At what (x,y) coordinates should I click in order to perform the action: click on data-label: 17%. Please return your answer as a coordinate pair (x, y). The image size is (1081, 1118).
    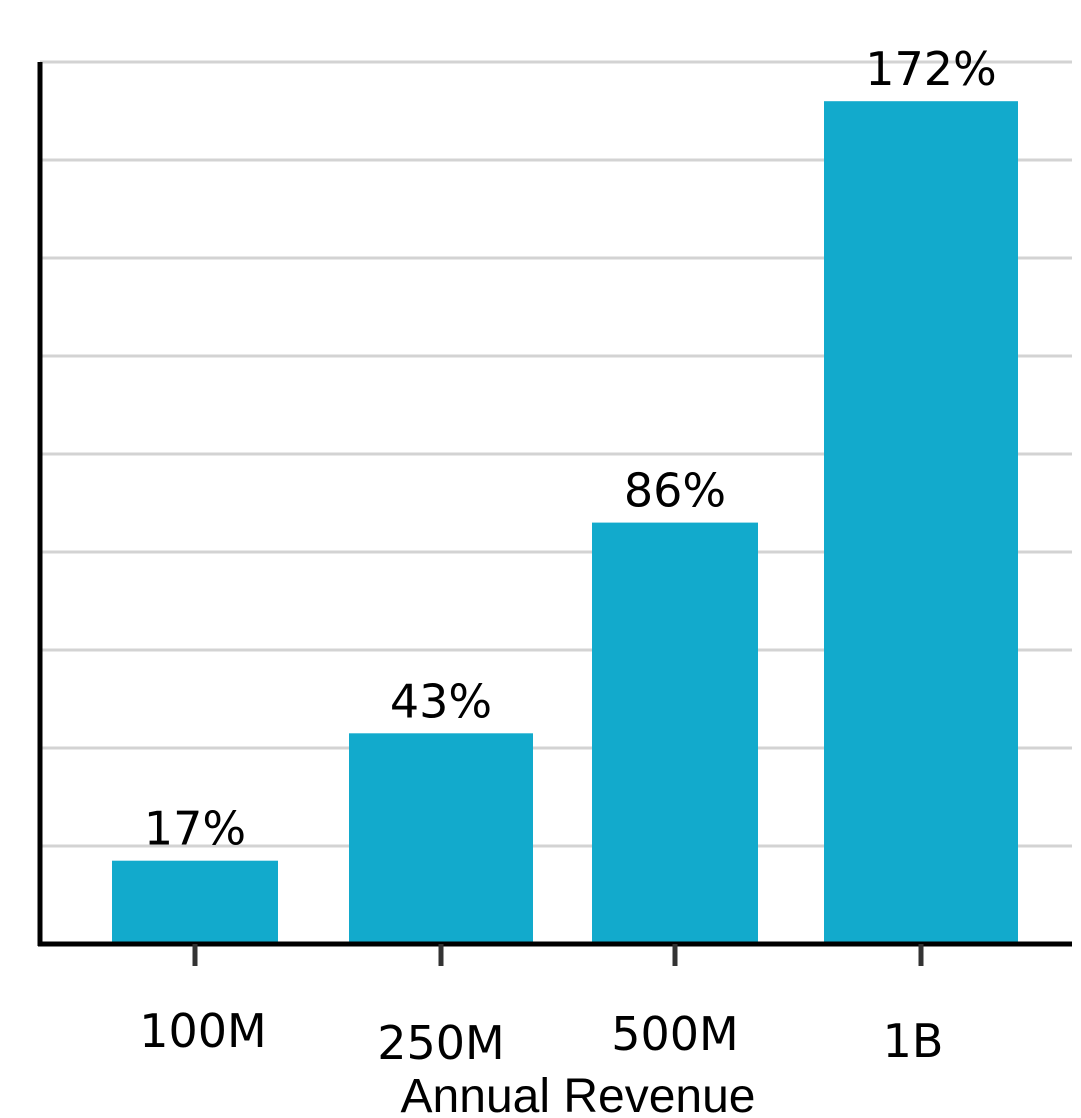
    Looking at the image, I should click on (195, 829).